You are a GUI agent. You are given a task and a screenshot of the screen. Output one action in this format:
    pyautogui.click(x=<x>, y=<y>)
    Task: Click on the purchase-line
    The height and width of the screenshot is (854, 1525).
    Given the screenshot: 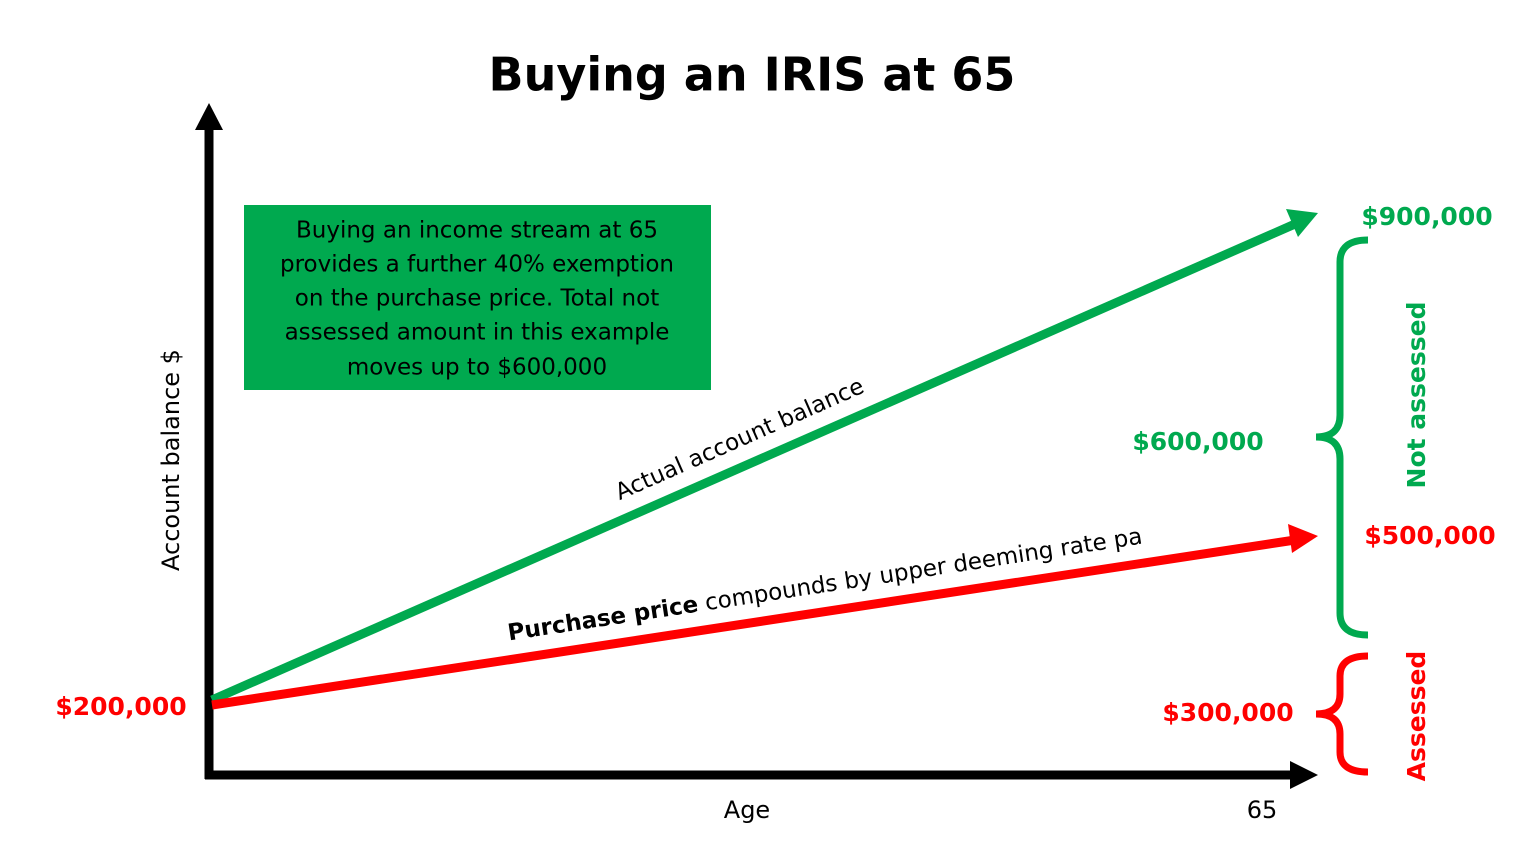 What is the action you would take?
    pyautogui.click(x=753, y=622)
    